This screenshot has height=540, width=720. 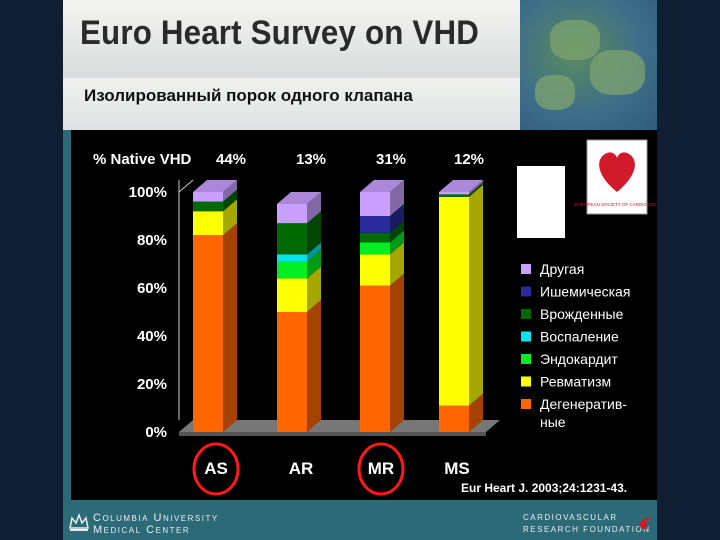 What do you see at coordinates (156, 518) in the screenshot?
I see `footer-left-line1: Columbia University` at bounding box center [156, 518].